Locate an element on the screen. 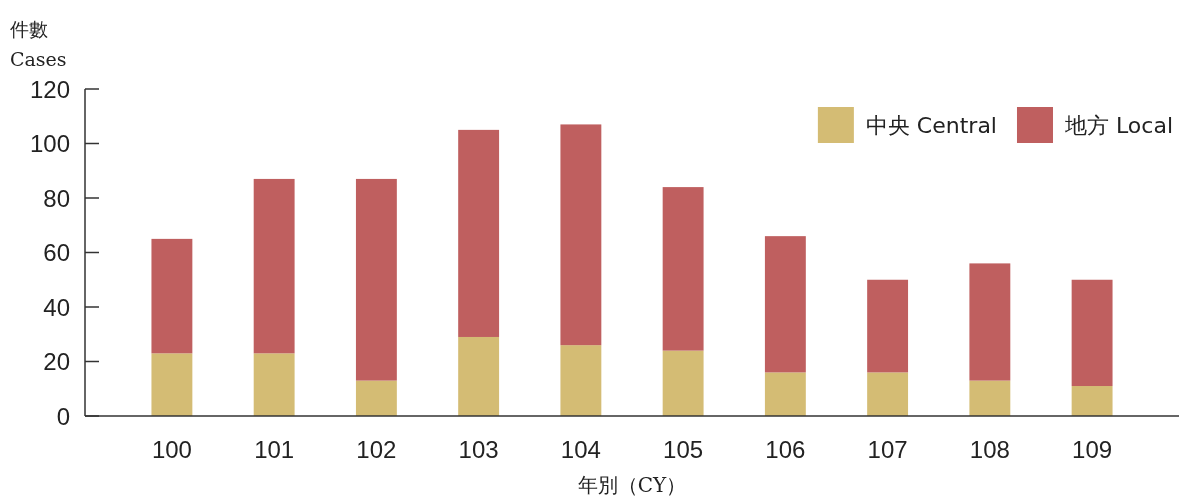 The width and height of the screenshot is (1179, 496). y-tick-label: 60 is located at coordinates (56, 252).